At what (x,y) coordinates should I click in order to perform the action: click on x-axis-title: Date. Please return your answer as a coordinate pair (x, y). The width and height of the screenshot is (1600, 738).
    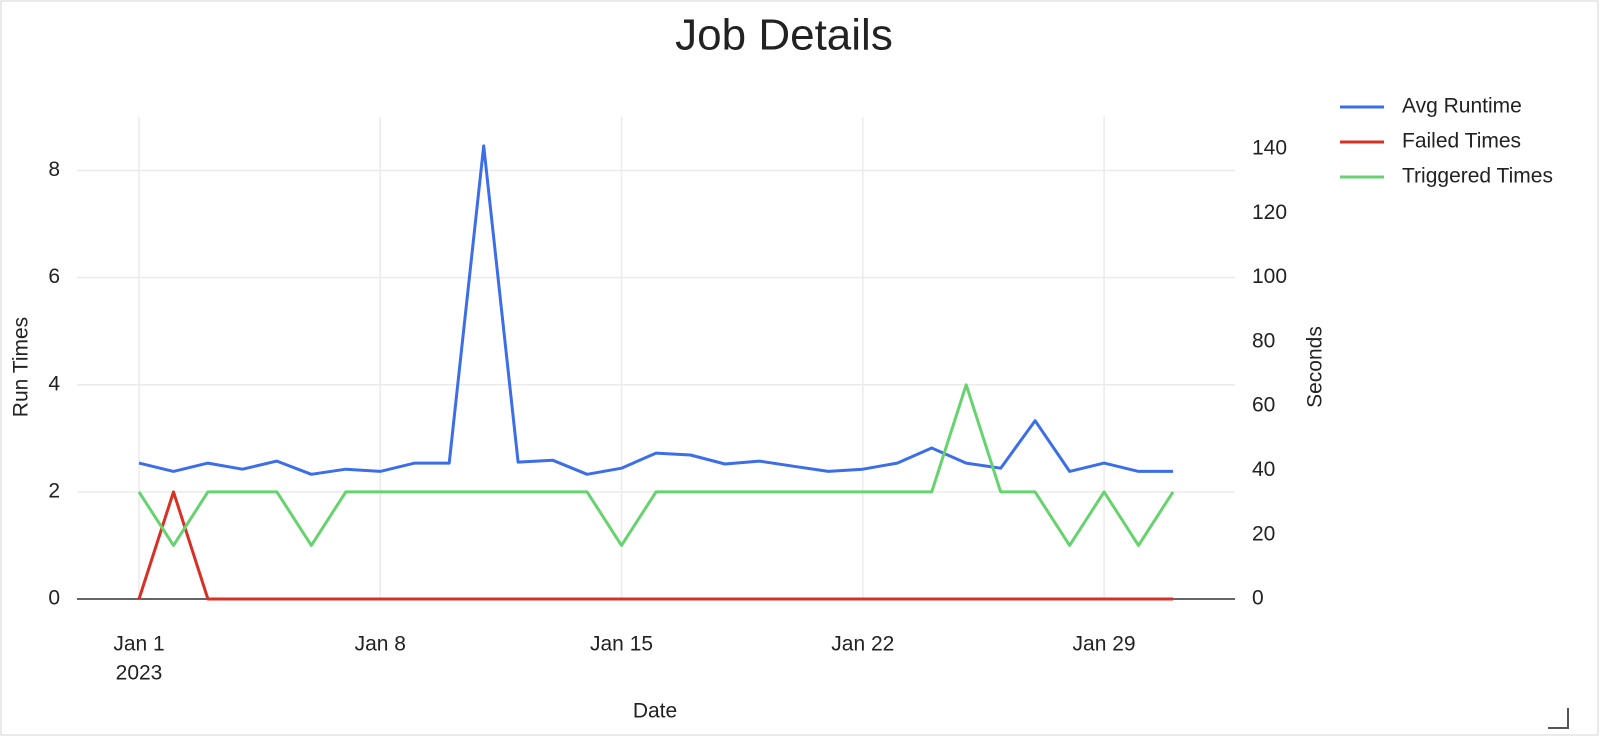
    Looking at the image, I should click on (655, 711).